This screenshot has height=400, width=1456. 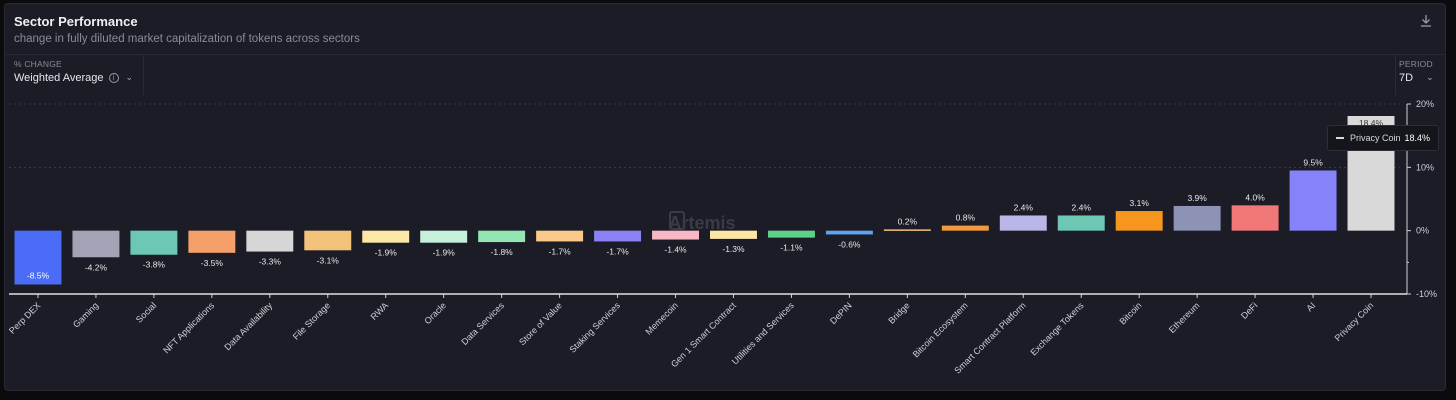 I want to click on period-select: PERIOD 7D ⌄, so click(x=1420, y=77).